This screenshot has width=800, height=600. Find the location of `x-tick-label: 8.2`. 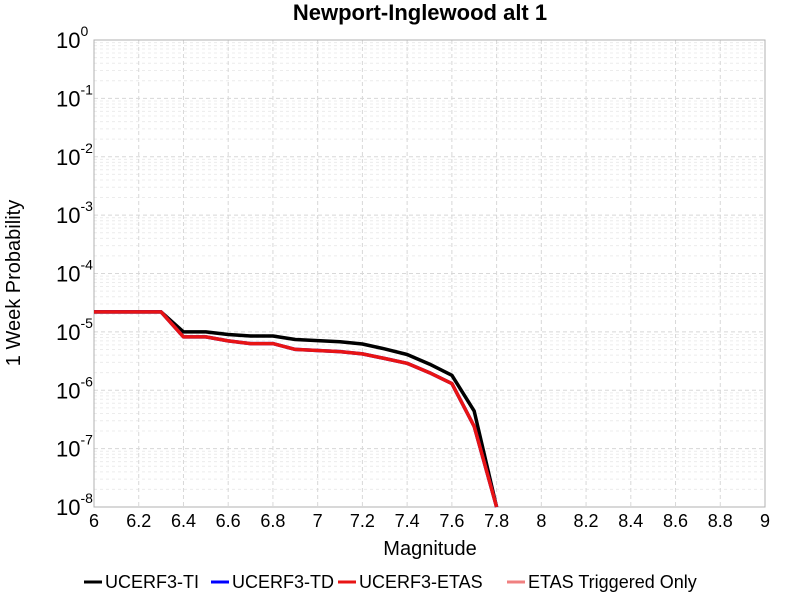

x-tick-label: 8.2 is located at coordinates (586, 521).